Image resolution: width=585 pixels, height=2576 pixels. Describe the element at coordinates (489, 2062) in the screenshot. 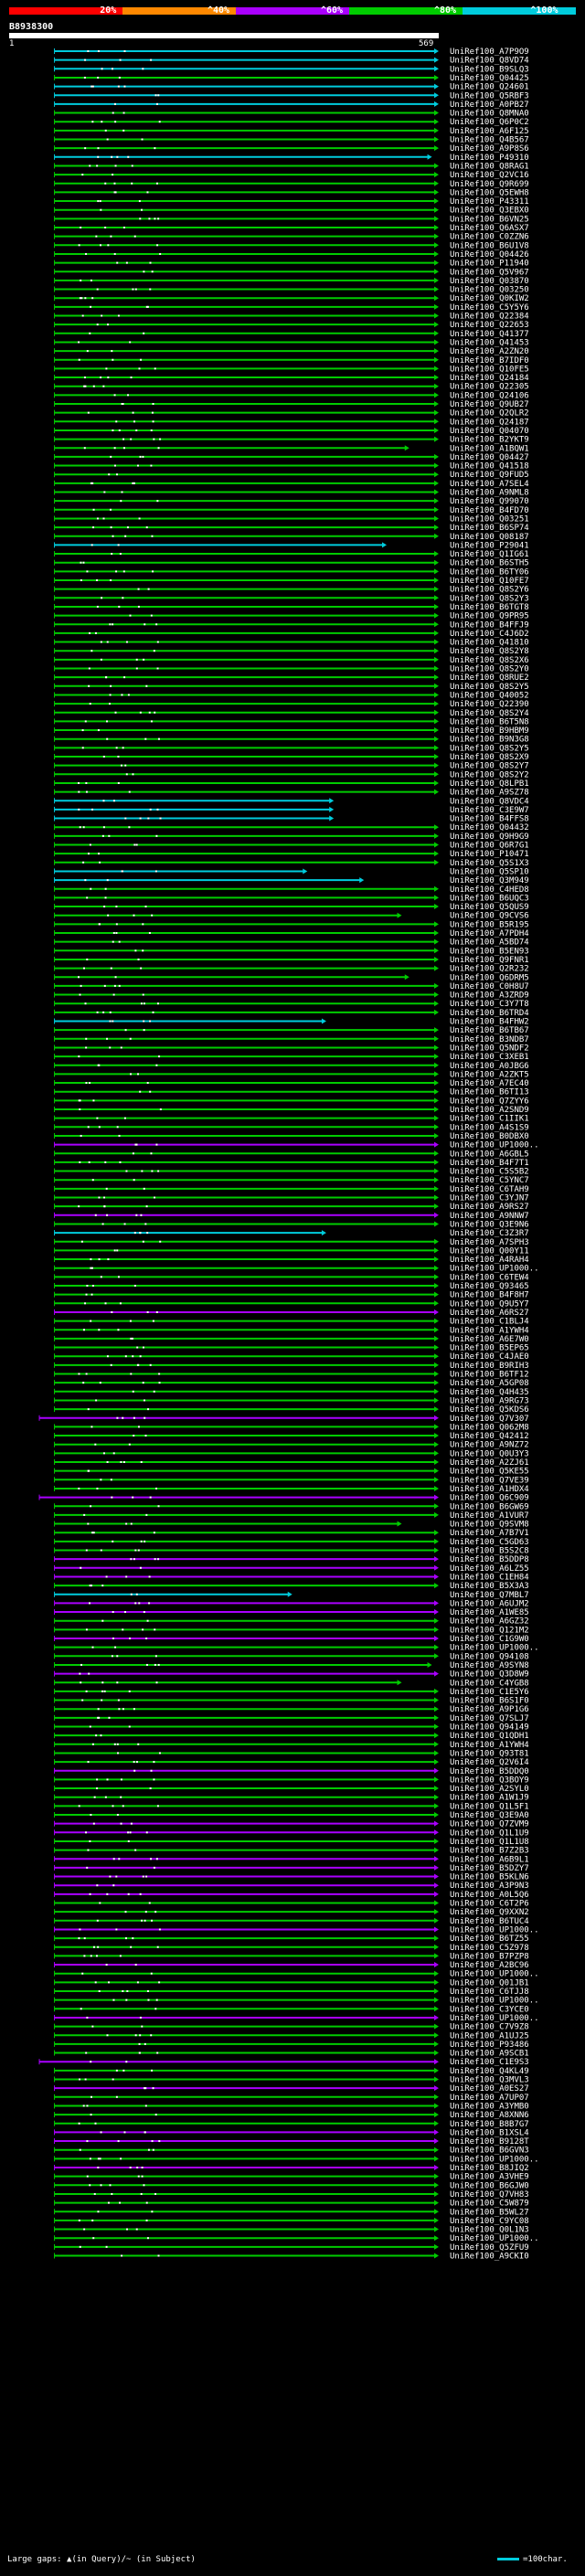

I see `hit-label: UniRef100_C1E9S3` at that location.